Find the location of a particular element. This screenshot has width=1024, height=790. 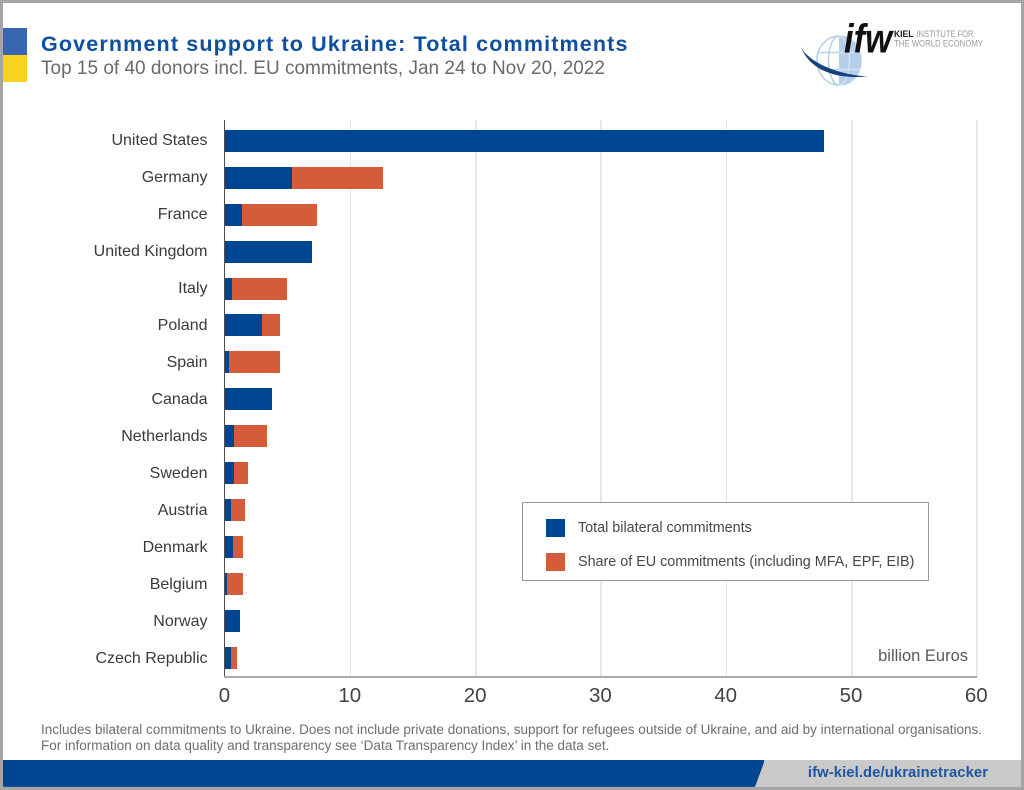

svg-text: INSTITUTE FOR is located at coordinates (945, 34).